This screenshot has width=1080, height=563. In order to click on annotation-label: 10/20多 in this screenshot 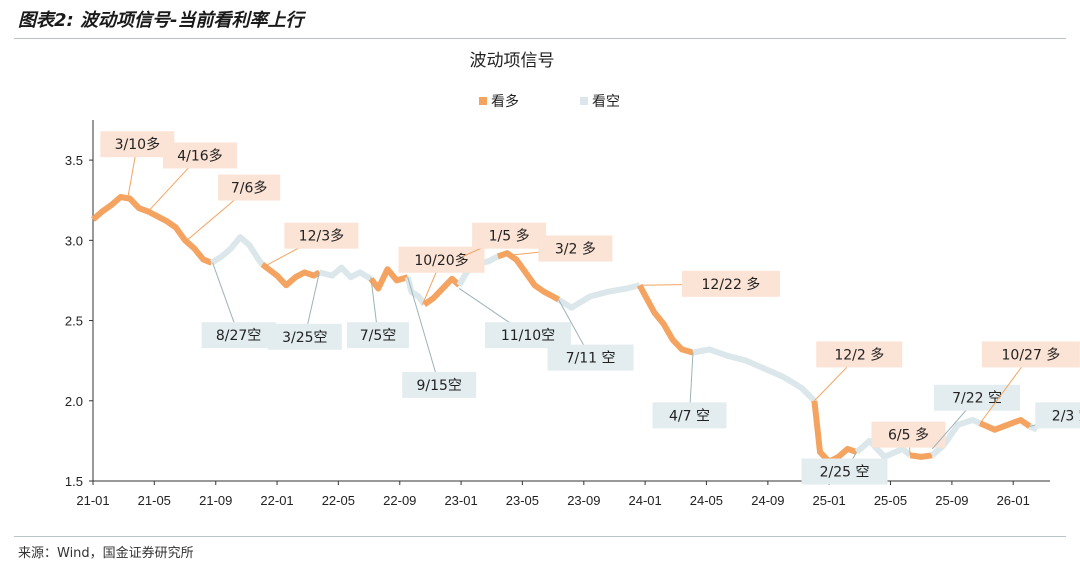, I will do `click(441, 260)`.